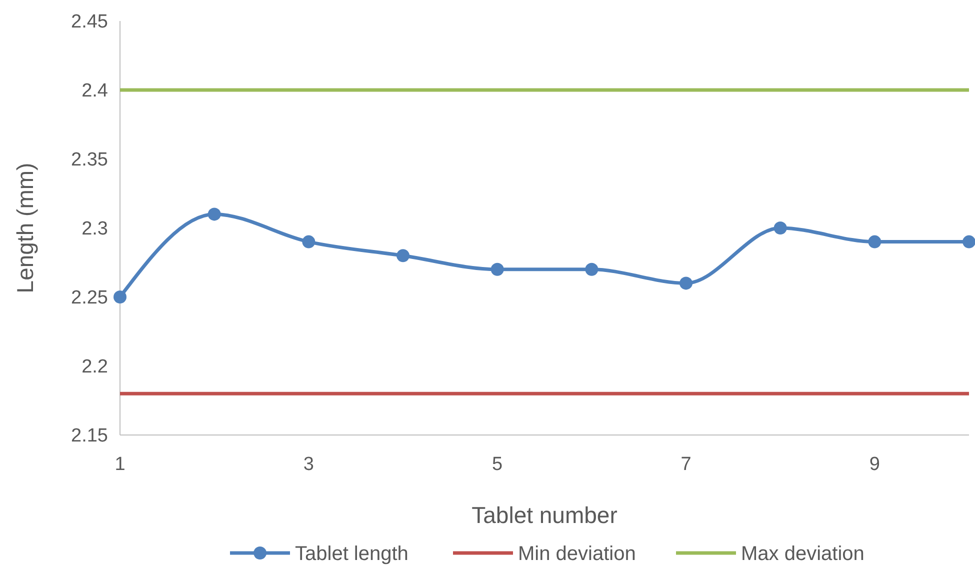 Image resolution: width=975 pixels, height=569 pixels. I want to click on x-axis-title: Tablet number, so click(545, 515).